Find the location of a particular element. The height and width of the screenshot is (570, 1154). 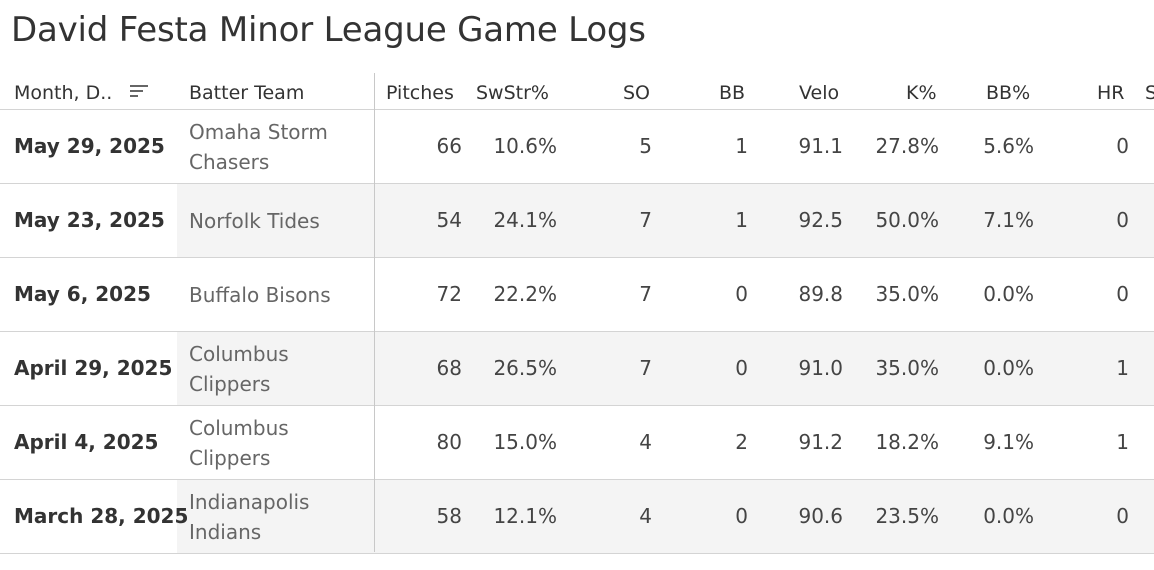

cell-swstr: 12.1% is located at coordinates (525, 516).